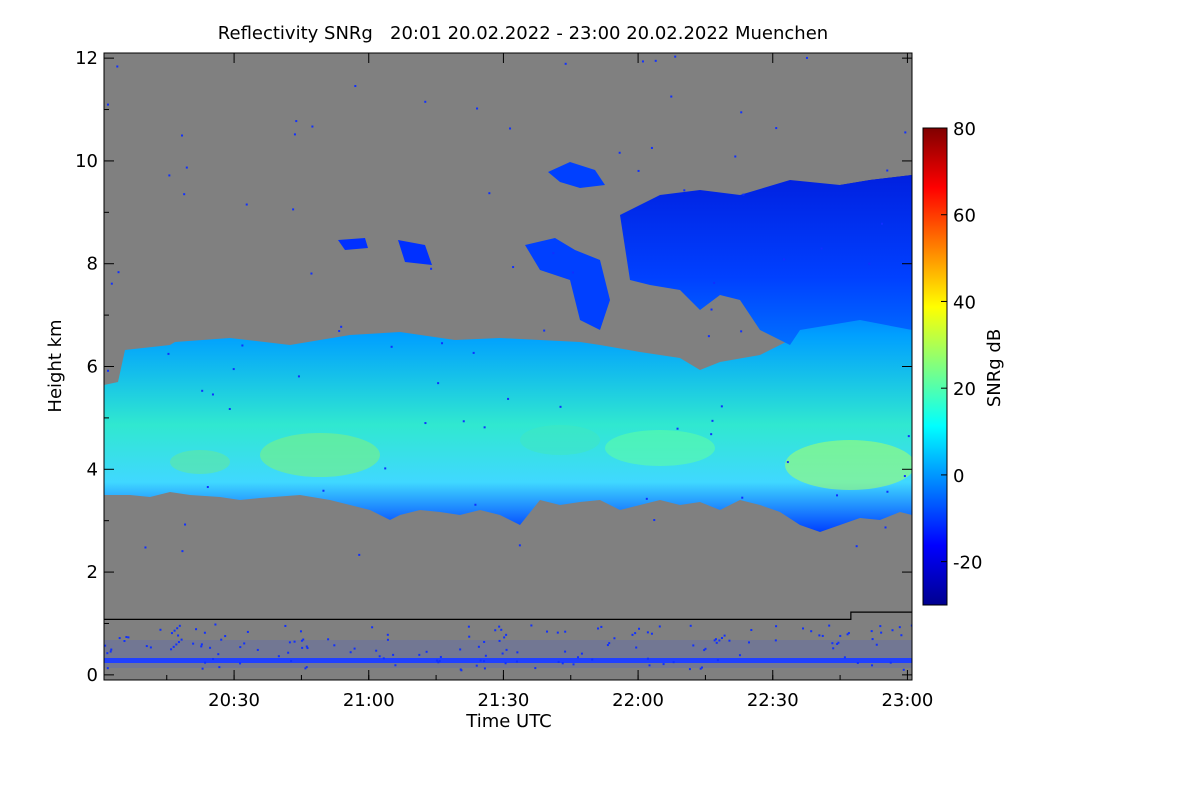  I want to click on colorbar-tick-label: -20, so click(967, 563).